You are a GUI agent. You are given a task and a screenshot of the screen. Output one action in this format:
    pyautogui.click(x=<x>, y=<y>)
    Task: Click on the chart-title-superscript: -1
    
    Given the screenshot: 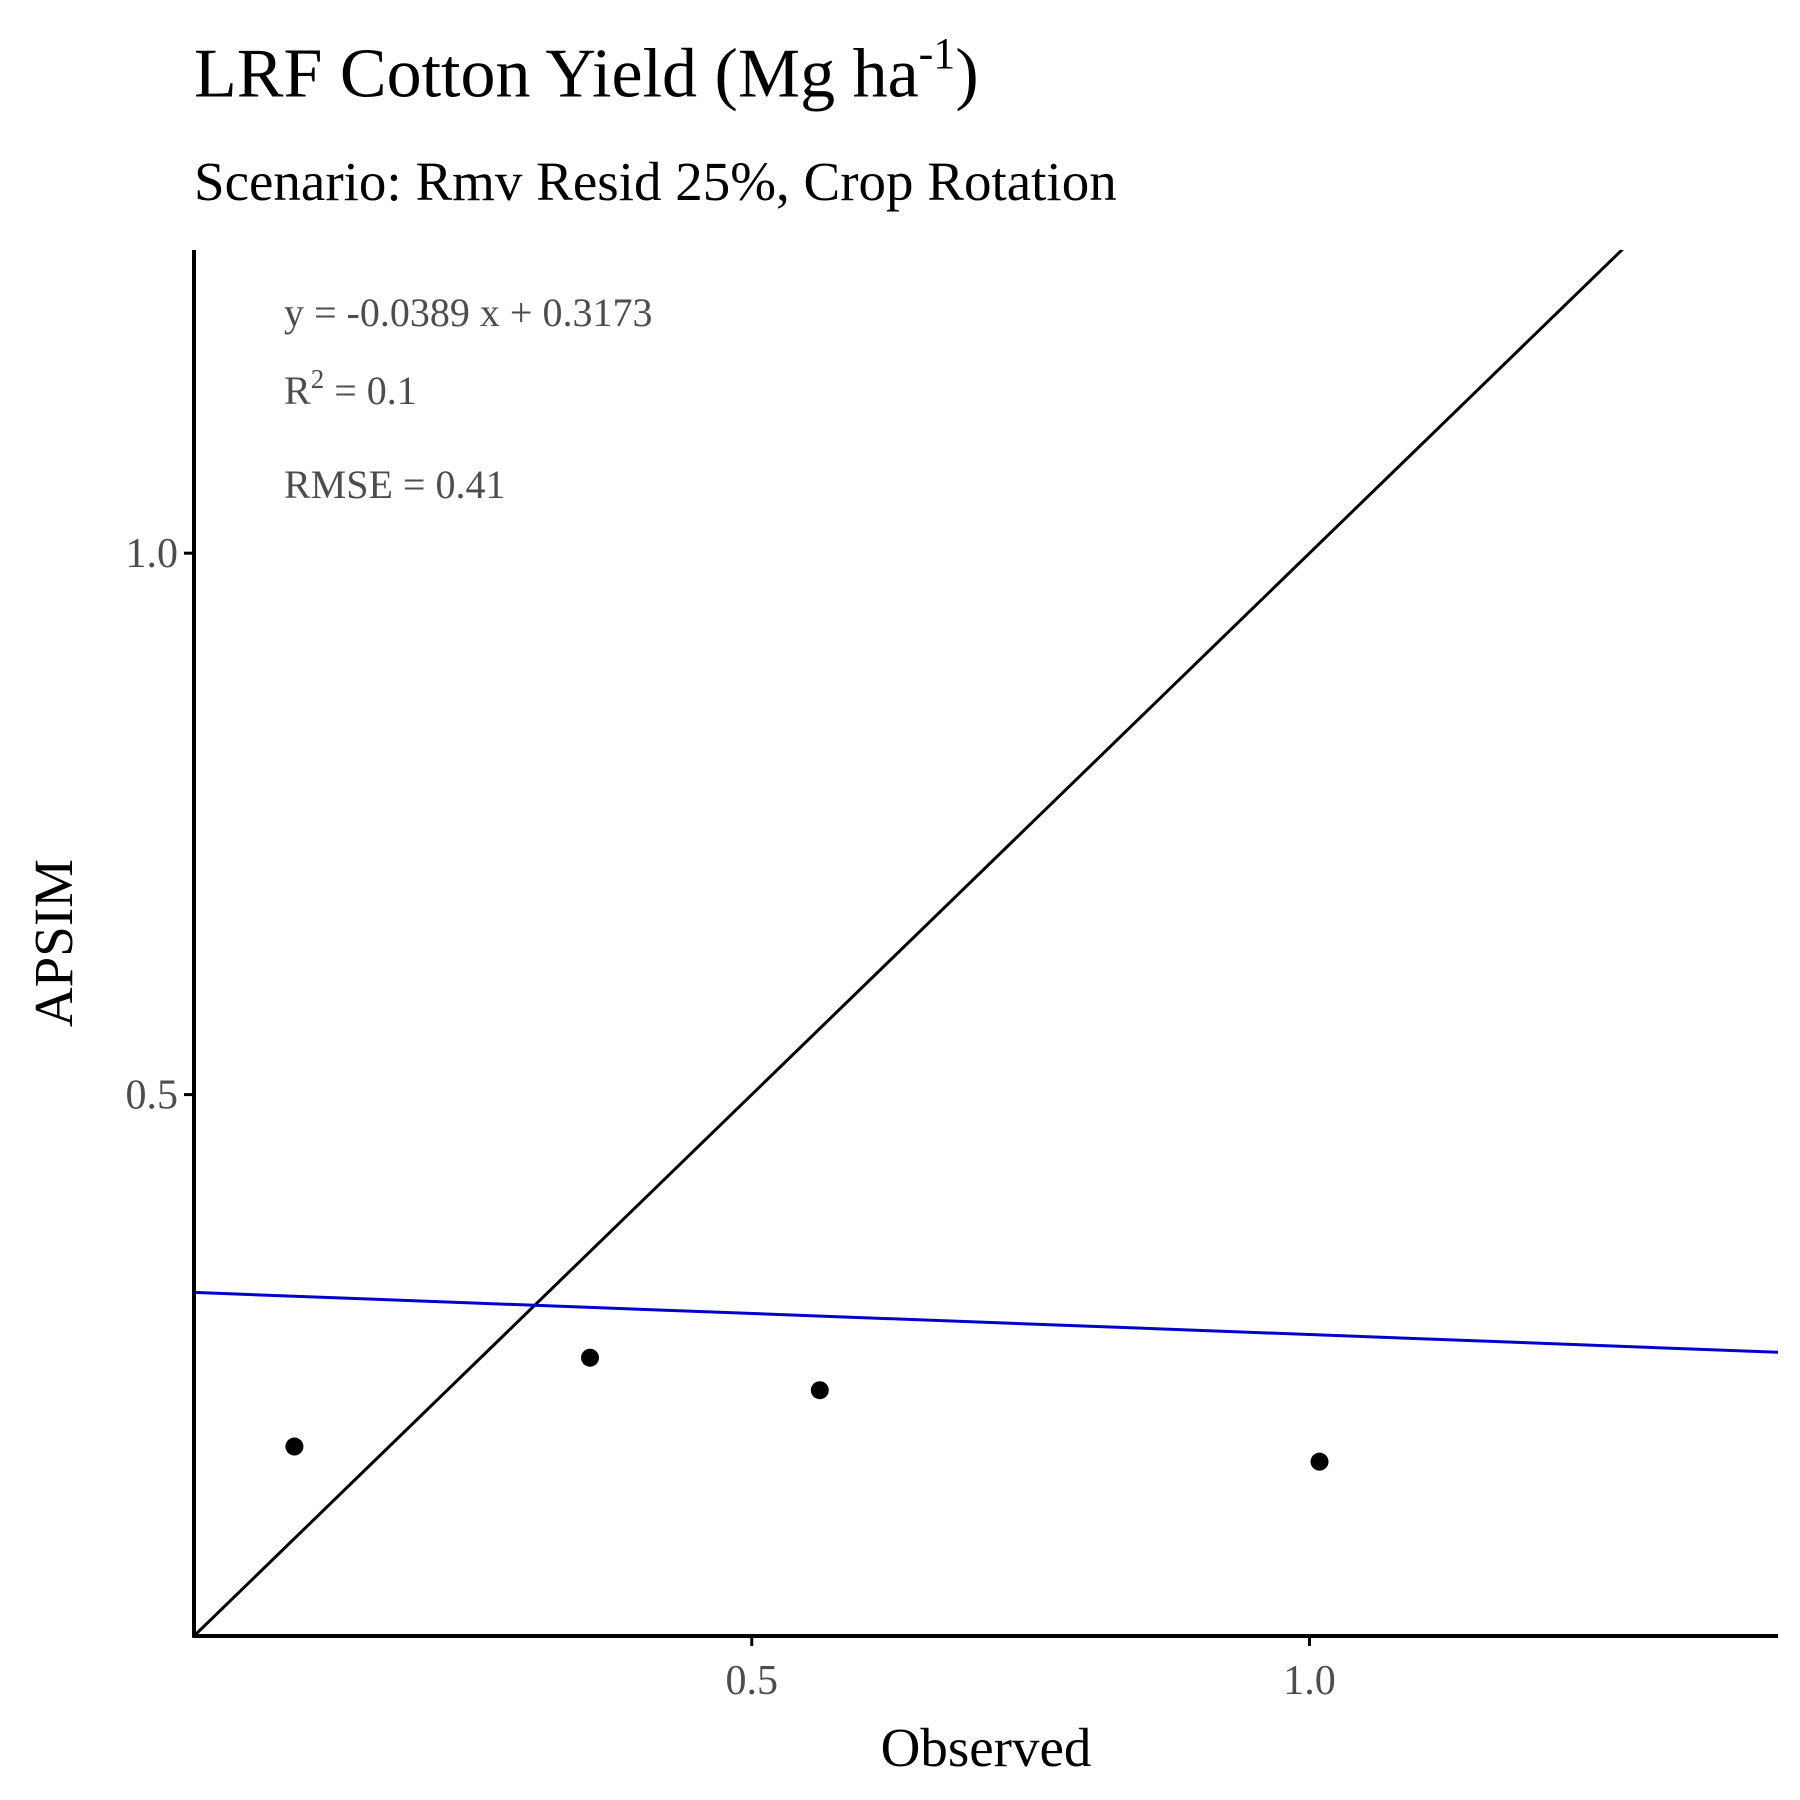 What is the action you would take?
    pyautogui.click(x=937, y=53)
    